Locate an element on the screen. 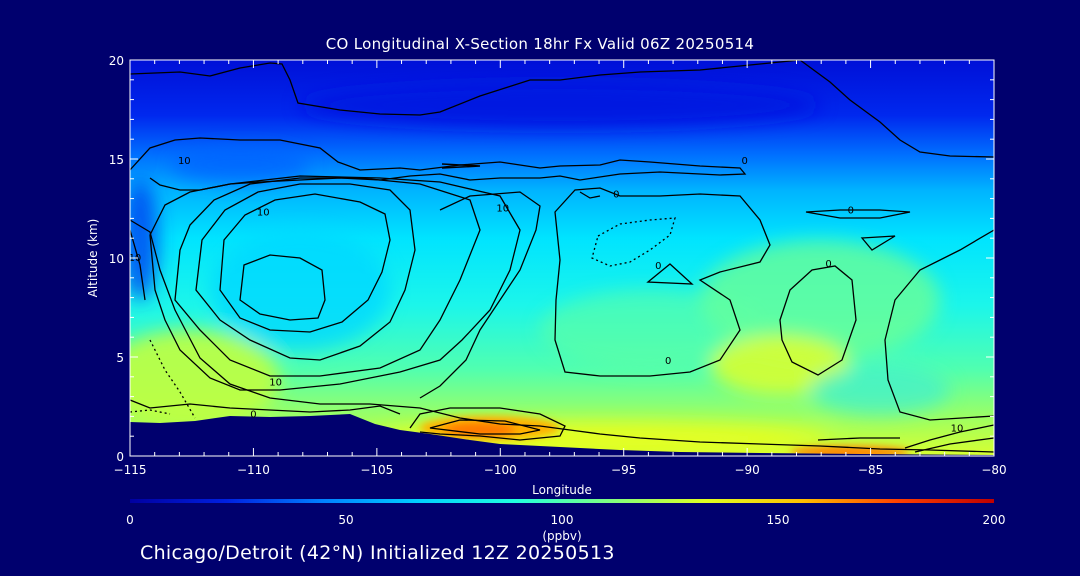  contour-top is located at coordinates (562, 109).